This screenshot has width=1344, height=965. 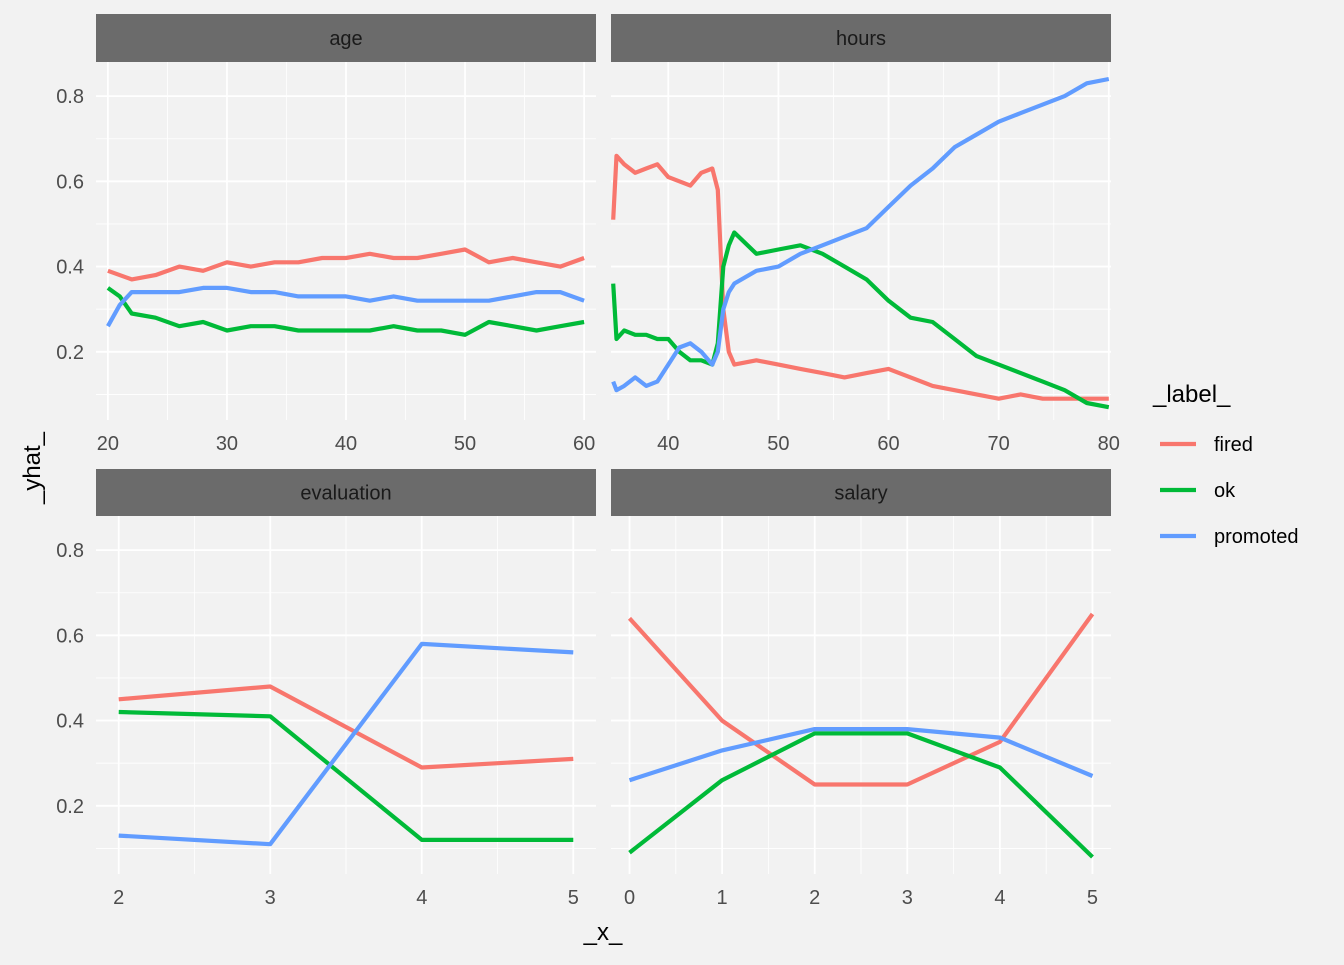 What do you see at coordinates (70, 353) in the screenshot?
I see `panel-0-y-tick-label: 0.2` at bounding box center [70, 353].